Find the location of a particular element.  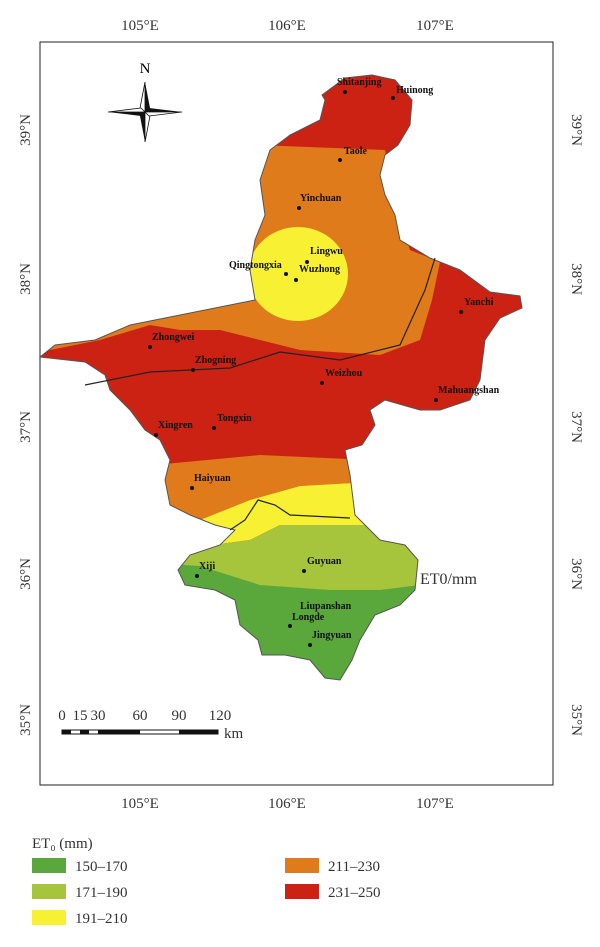

station-label: Yanchi is located at coordinates (479, 302).